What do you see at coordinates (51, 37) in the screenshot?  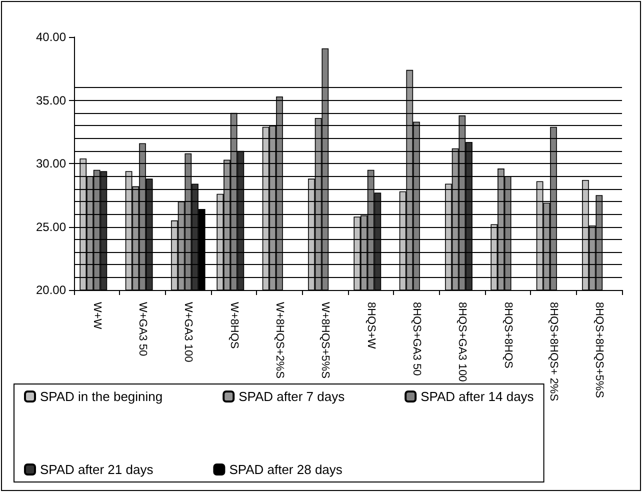 I see `y-tick-label: 40.00` at bounding box center [51, 37].